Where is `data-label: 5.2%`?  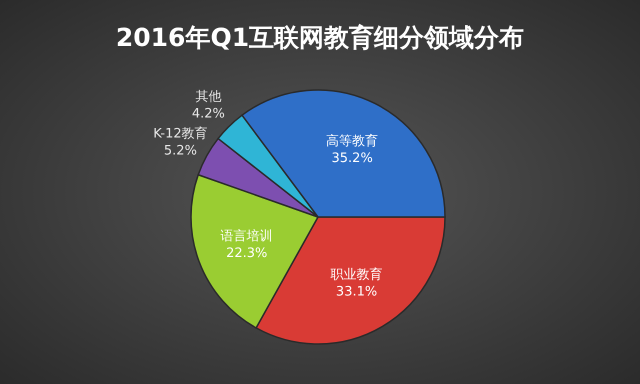
data-label: 5.2% is located at coordinates (180, 150).